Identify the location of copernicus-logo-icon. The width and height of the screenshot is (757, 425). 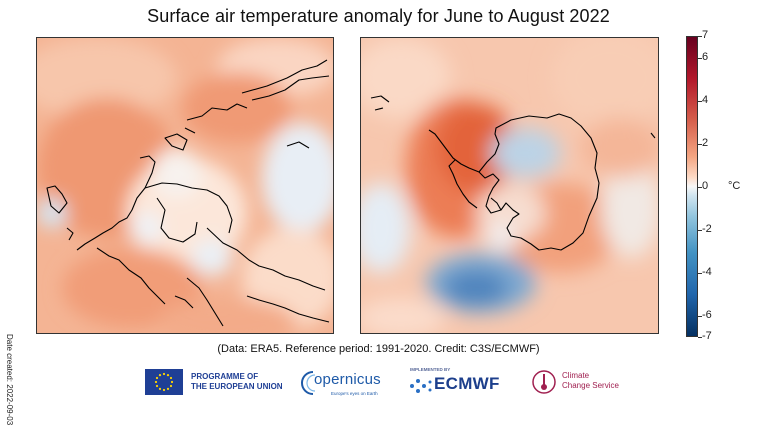
(308, 383).